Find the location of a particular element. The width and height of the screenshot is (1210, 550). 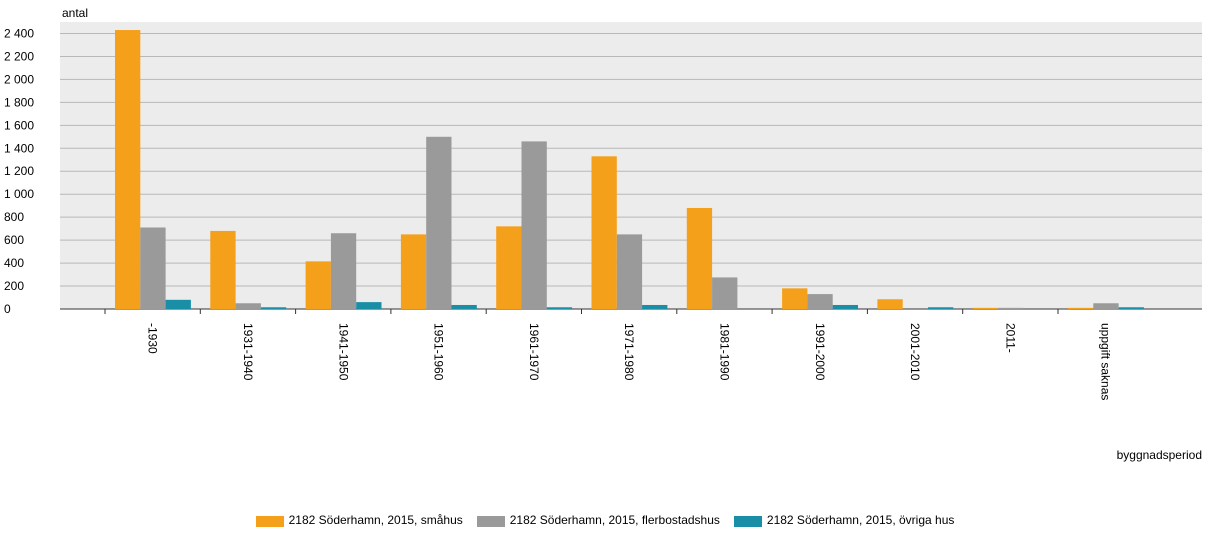

y-tick-label: 1 400 is located at coordinates (19, 148).